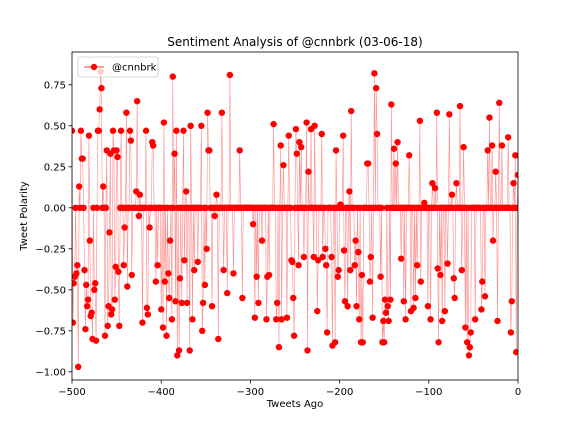  I want to click on x-tick-label: −200, so click(339, 392).